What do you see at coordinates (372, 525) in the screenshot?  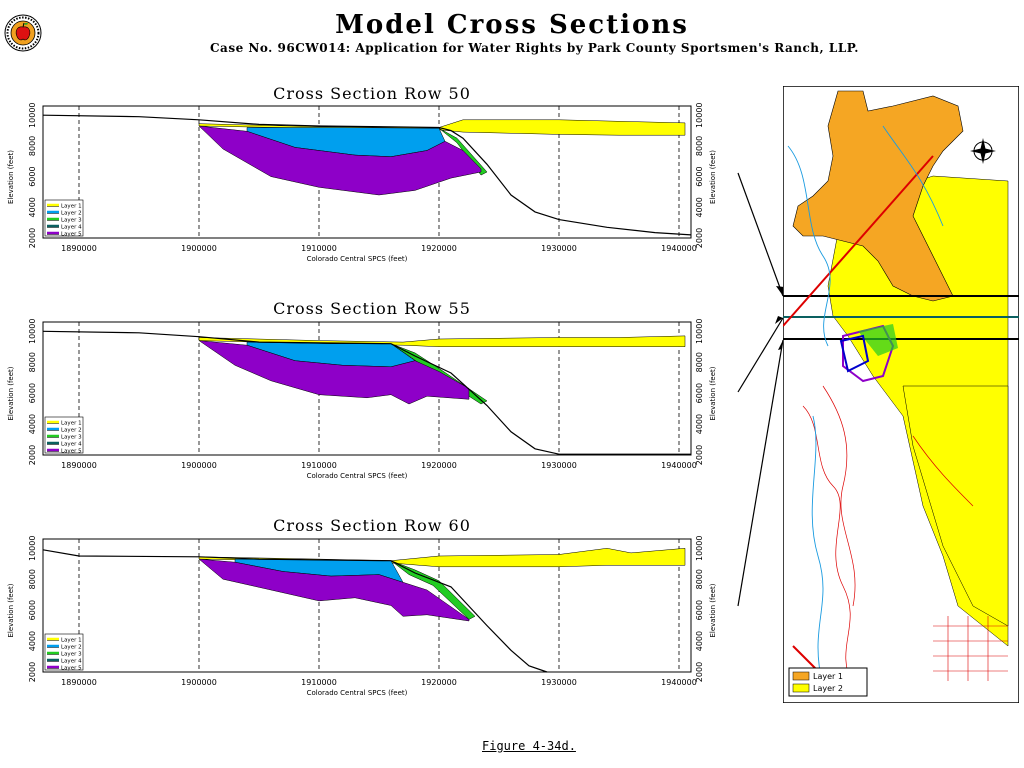 I see `chart-title: Cross Section Row 60` at bounding box center [372, 525].